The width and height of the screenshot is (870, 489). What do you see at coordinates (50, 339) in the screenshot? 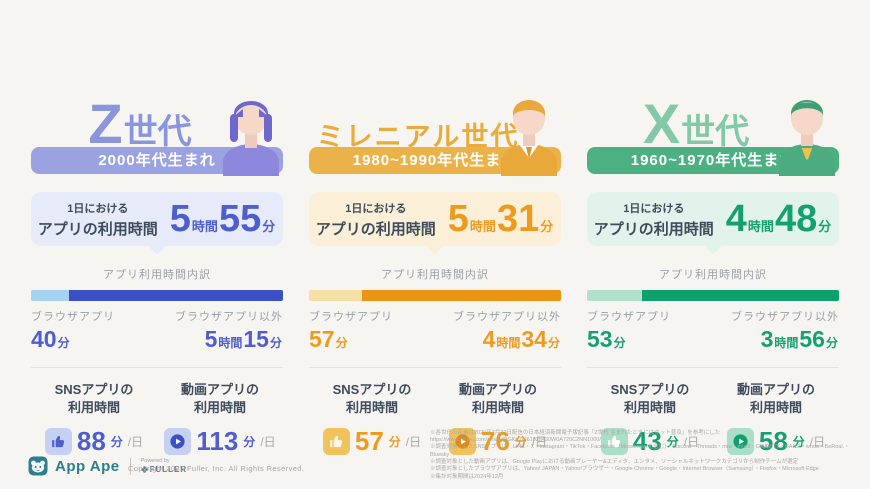
I see `browser-usage-value: 40分` at bounding box center [50, 339].